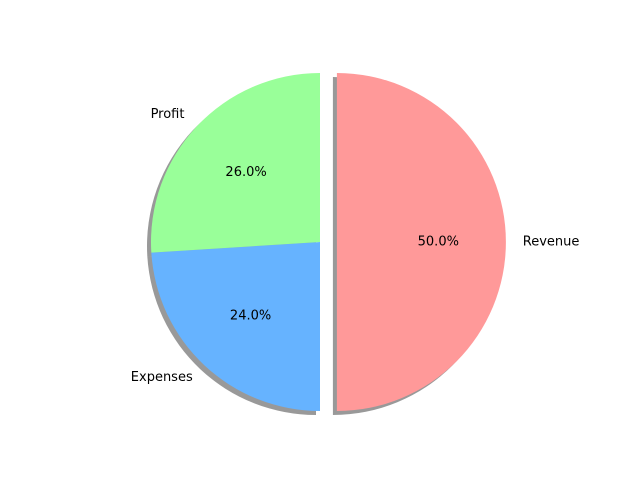  What do you see at coordinates (250, 315) in the screenshot?
I see `pie-pct-label-expenses: 24.0%` at bounding box center [250, 315].